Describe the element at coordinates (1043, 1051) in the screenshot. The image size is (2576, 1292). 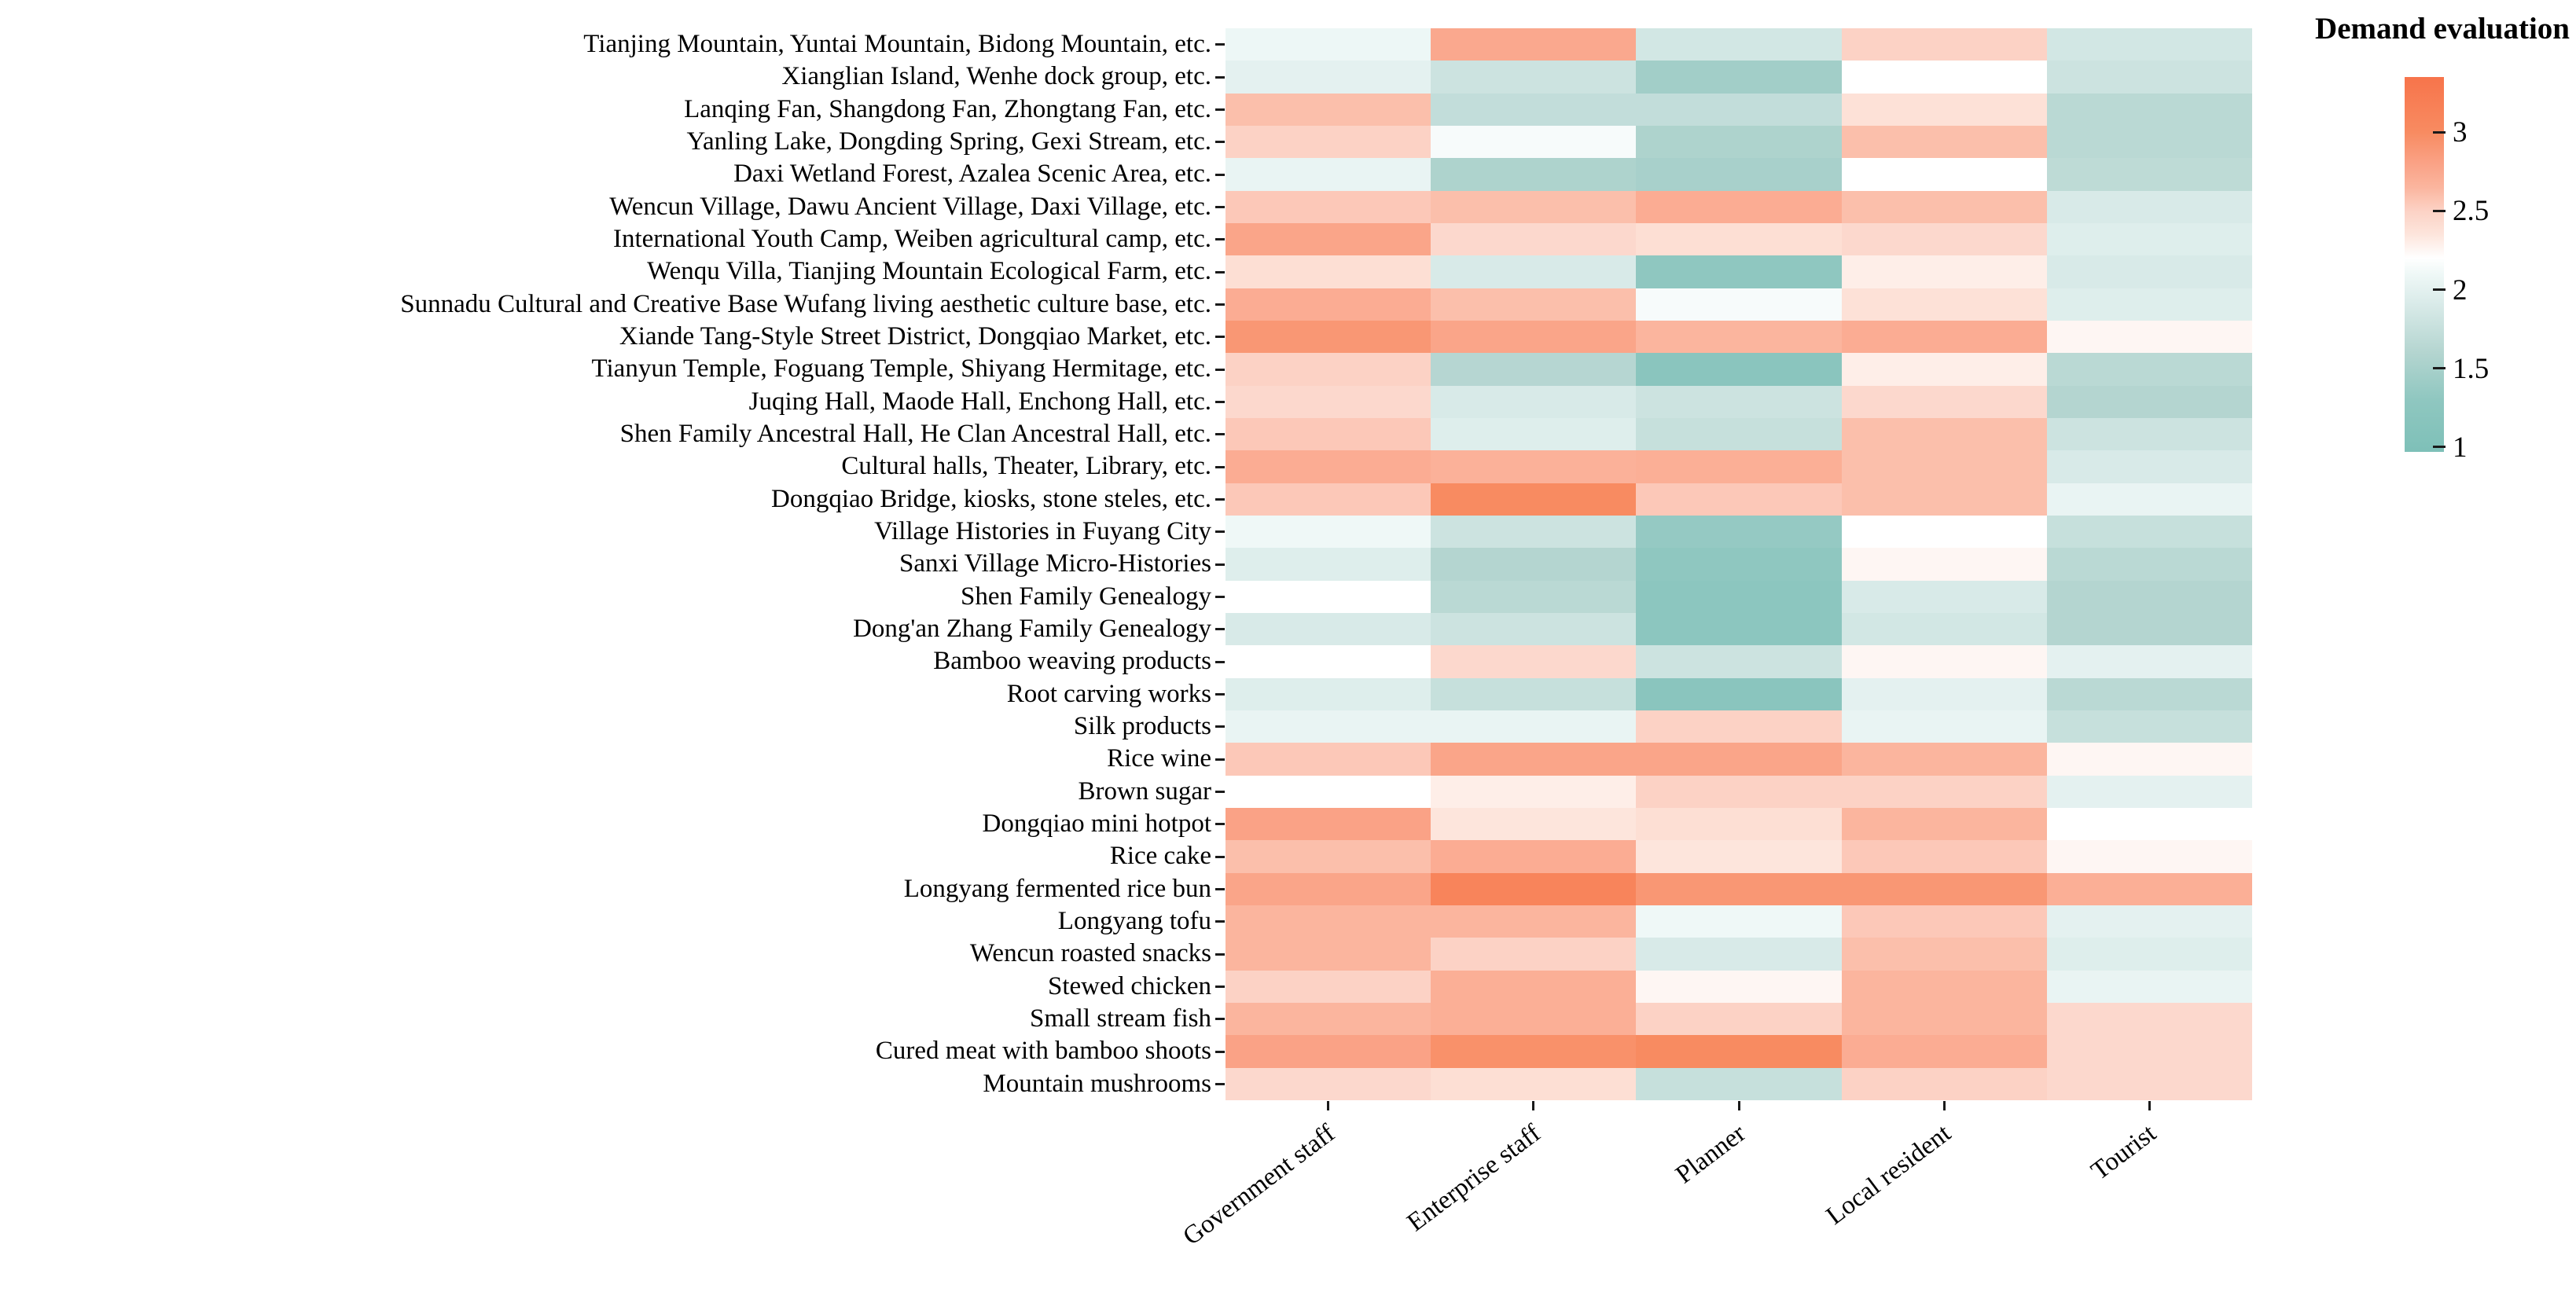
I see `row-label: Cured meat with bamboo shoots` at that location.